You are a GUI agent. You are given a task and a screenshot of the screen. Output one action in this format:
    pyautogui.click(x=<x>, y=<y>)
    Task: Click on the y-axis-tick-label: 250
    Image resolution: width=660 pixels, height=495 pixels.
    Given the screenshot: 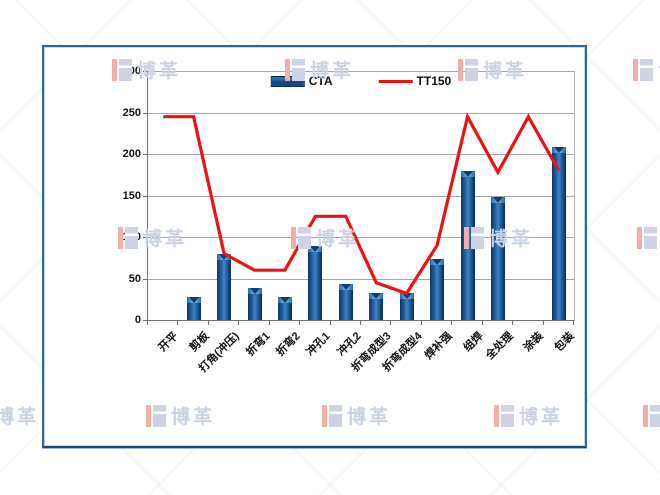 What is the action you would take?
    pyautogui.click(x=131, y=112)
    